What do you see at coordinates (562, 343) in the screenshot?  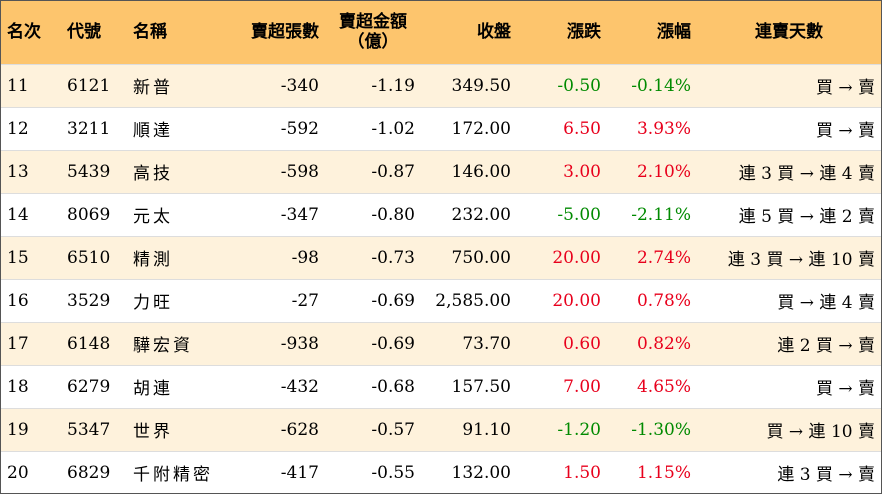 I see `cell-change: 0.60` at bounding box center [562, 343].